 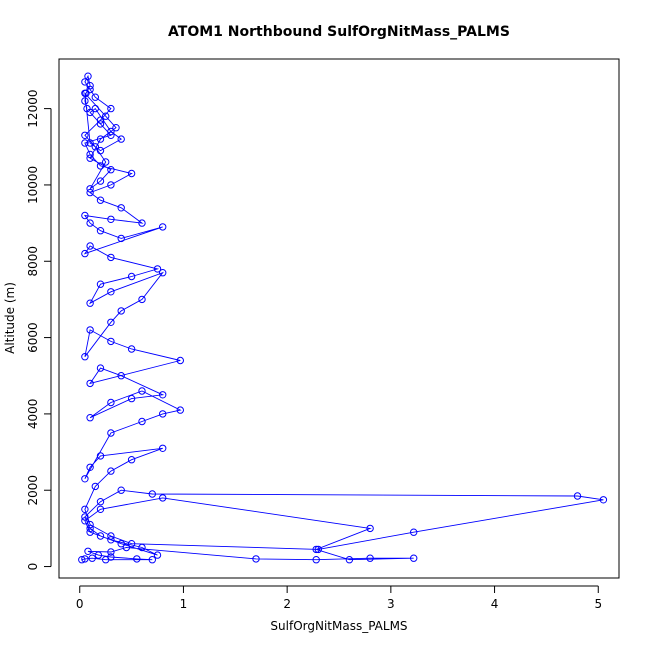 I want to click on x-tick-label: 4, so click(x=495, y=604).